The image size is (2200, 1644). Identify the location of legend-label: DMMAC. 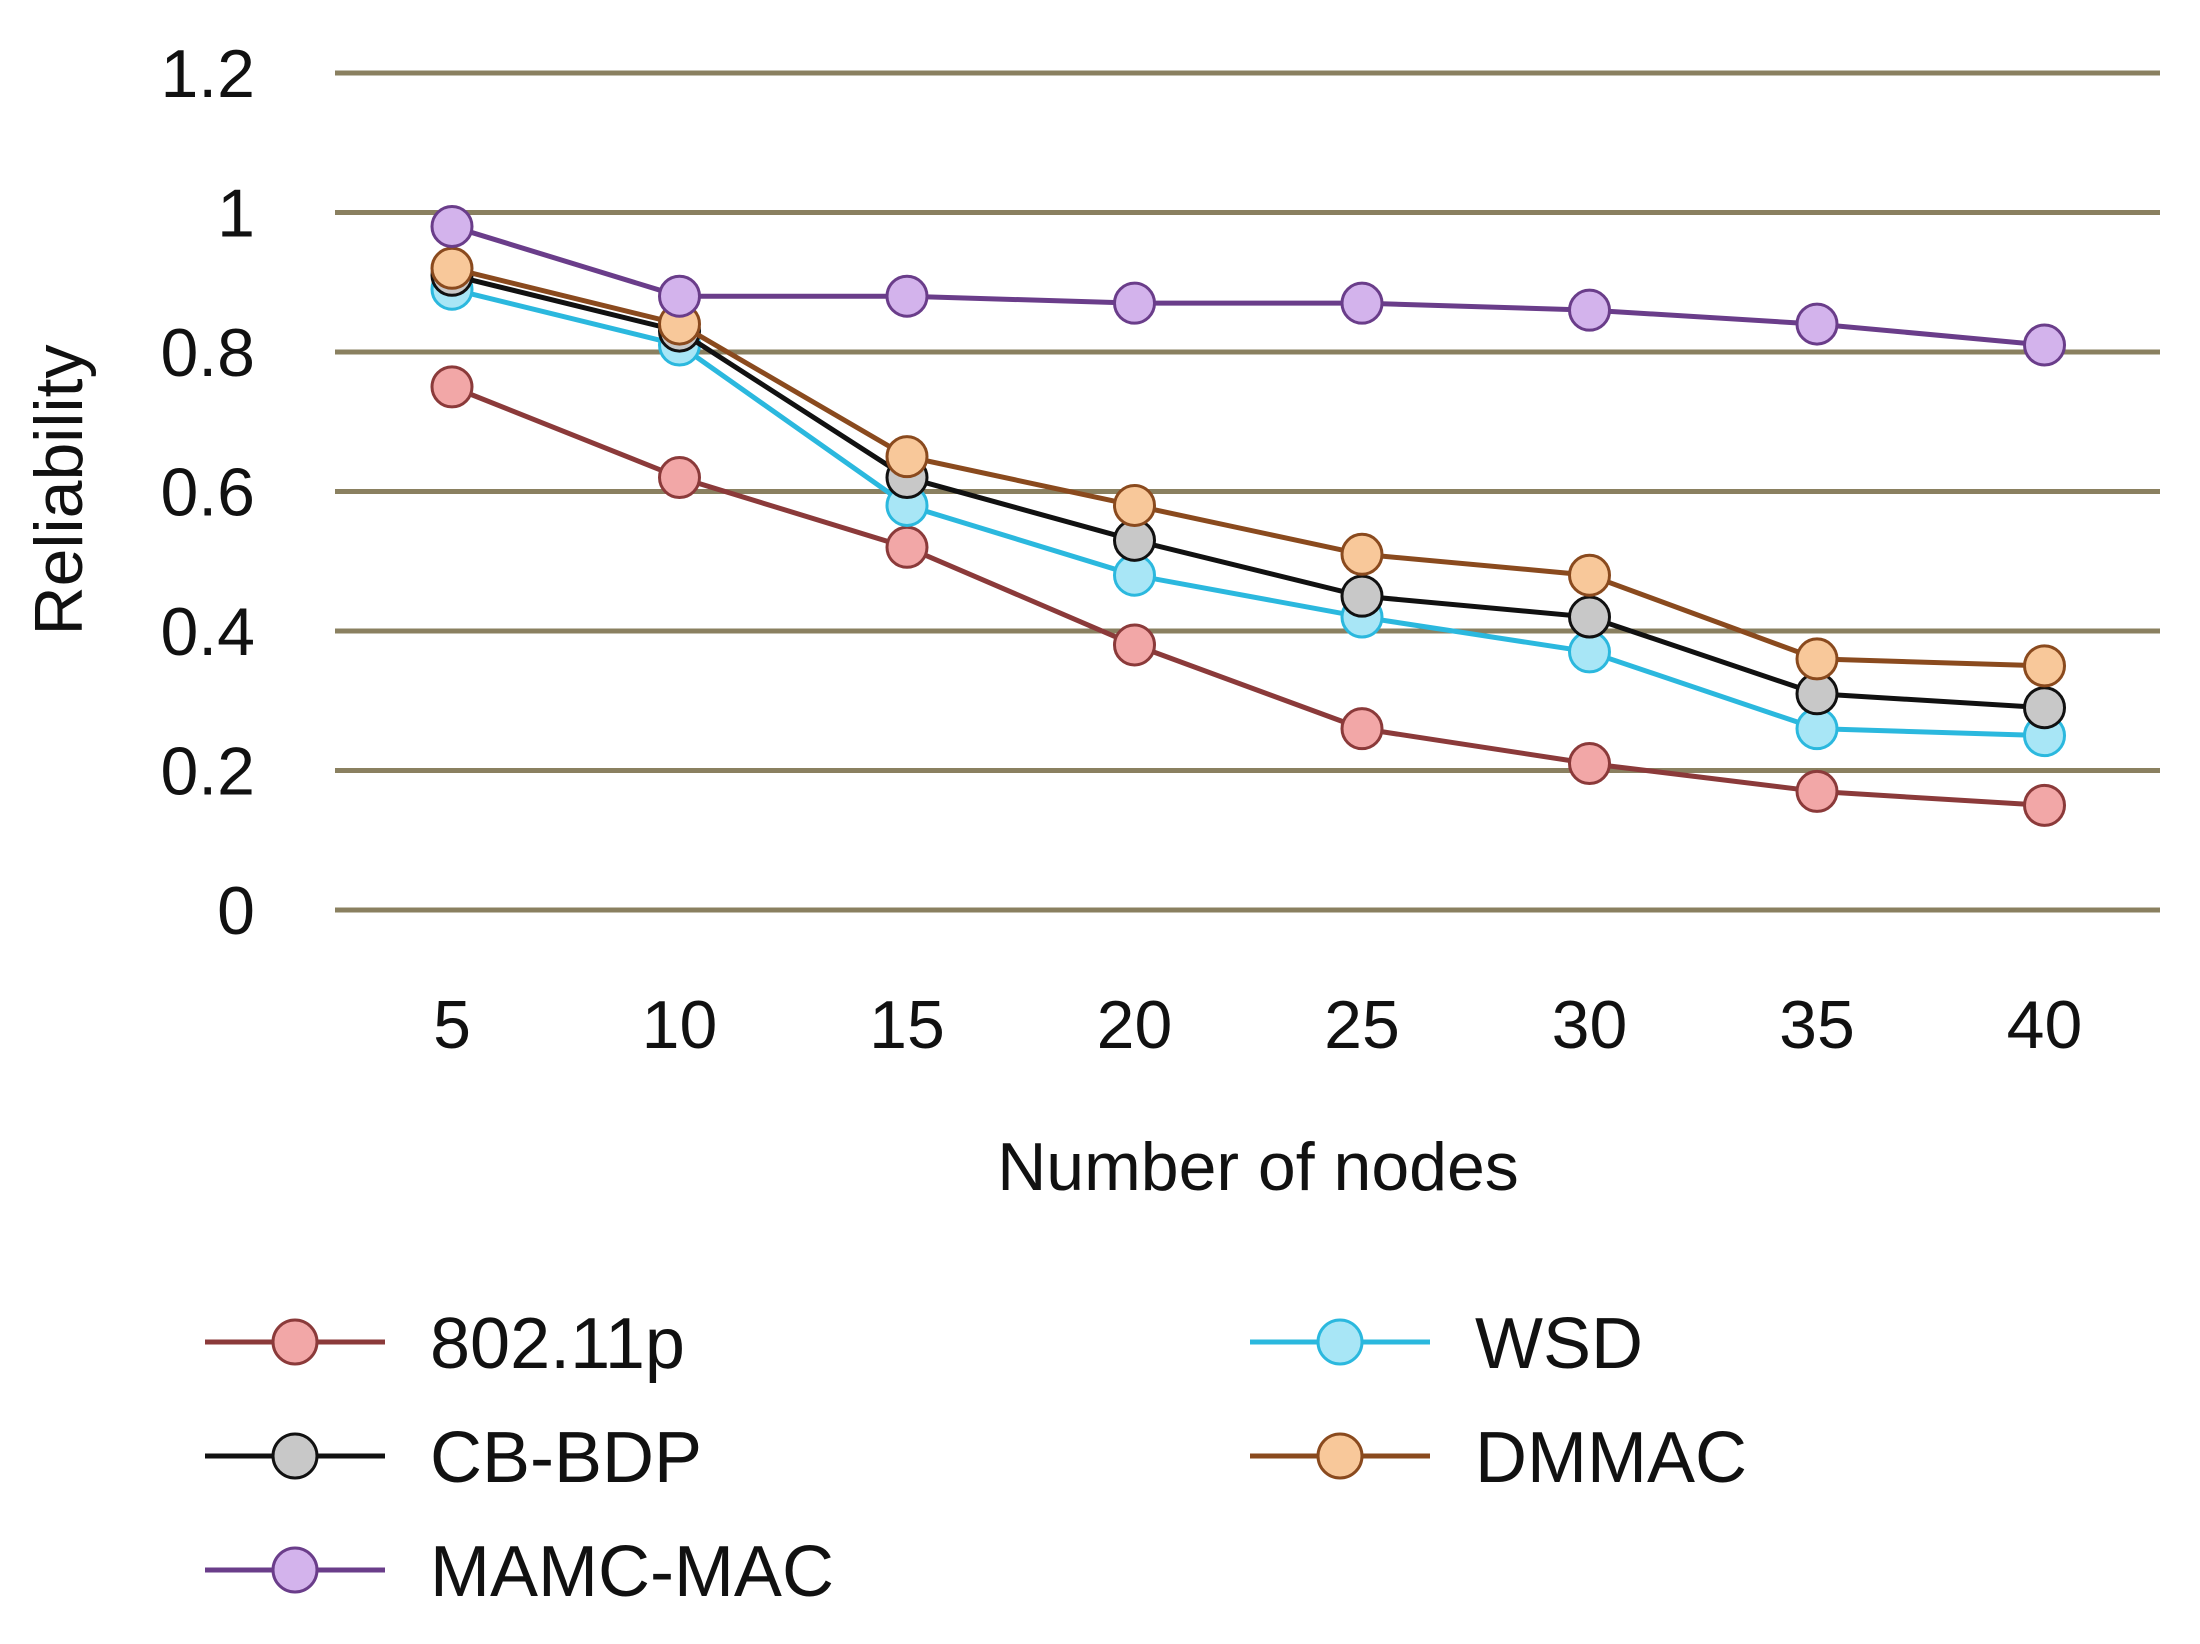
(1611, 1458).